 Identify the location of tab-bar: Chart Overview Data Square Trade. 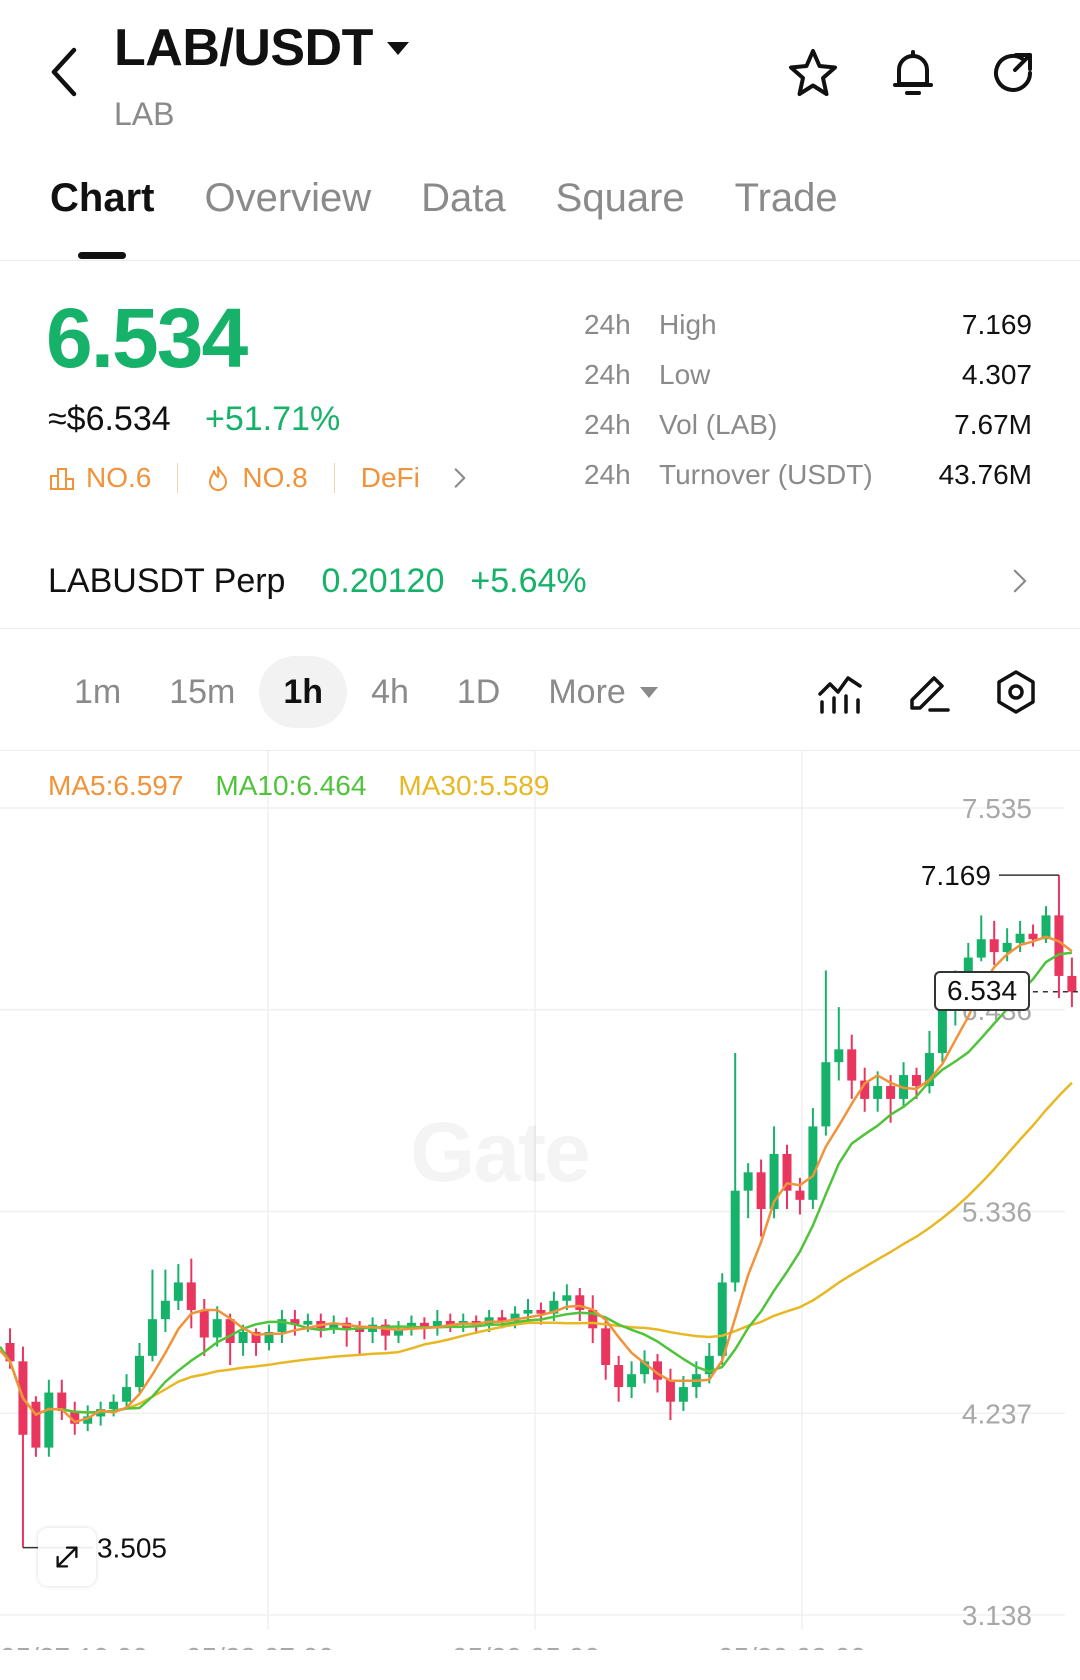
(444, 217).